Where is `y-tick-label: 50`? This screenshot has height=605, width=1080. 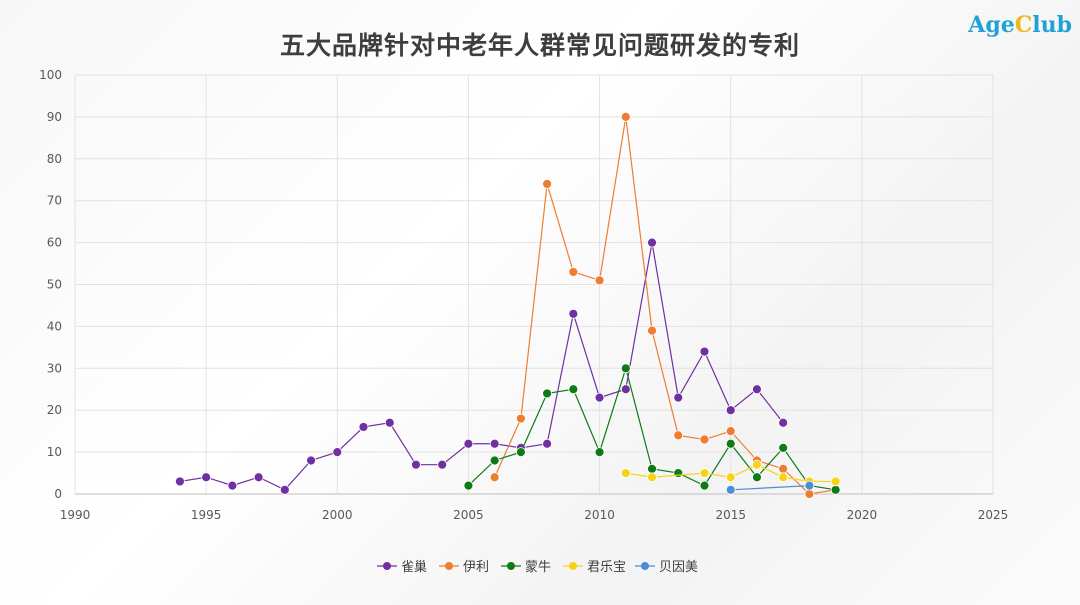
y-tick-label: 50 is located at coordinates (54, 285).